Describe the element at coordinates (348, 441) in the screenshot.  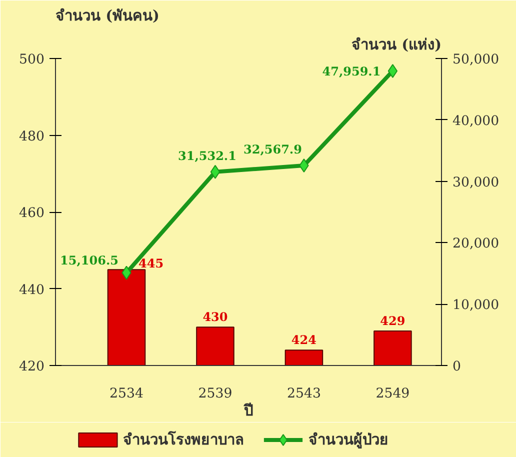
I see `legend-label: จำนวนผู้ป่วย` at that location.